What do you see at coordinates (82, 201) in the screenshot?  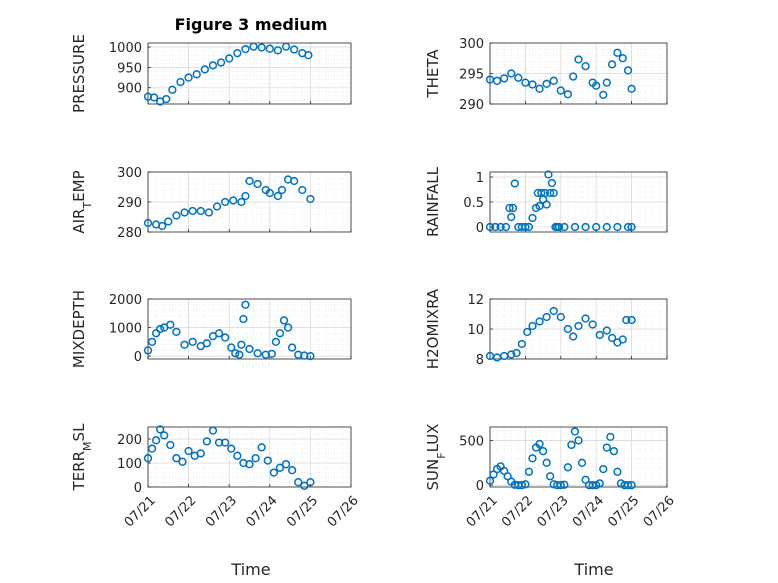 I see `y-axis-label: AIRTEMP` at bounding box center [82, 201].